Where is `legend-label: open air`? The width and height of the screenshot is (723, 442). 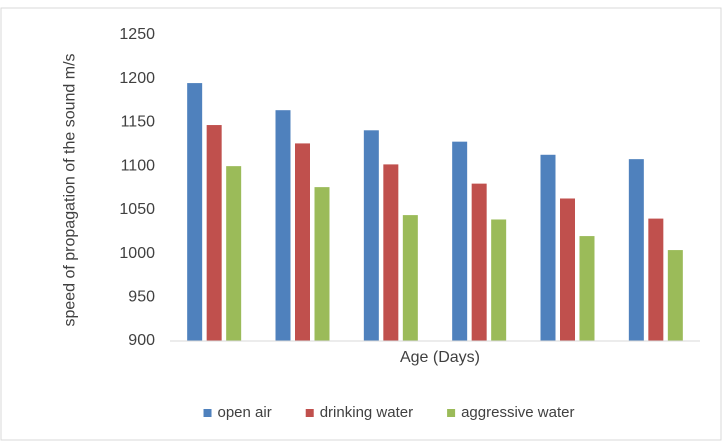 legend-label: open air is located at coordinates (245, 412).